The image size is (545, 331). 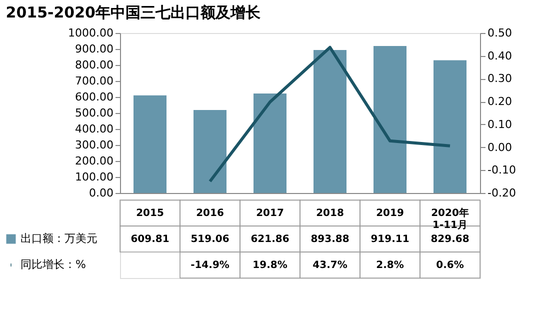 What do you see at coordinates (450, 219) in the screenshot?
I see `x-tick-label: 2020年 1-11月` at bounding box center [450, 219].